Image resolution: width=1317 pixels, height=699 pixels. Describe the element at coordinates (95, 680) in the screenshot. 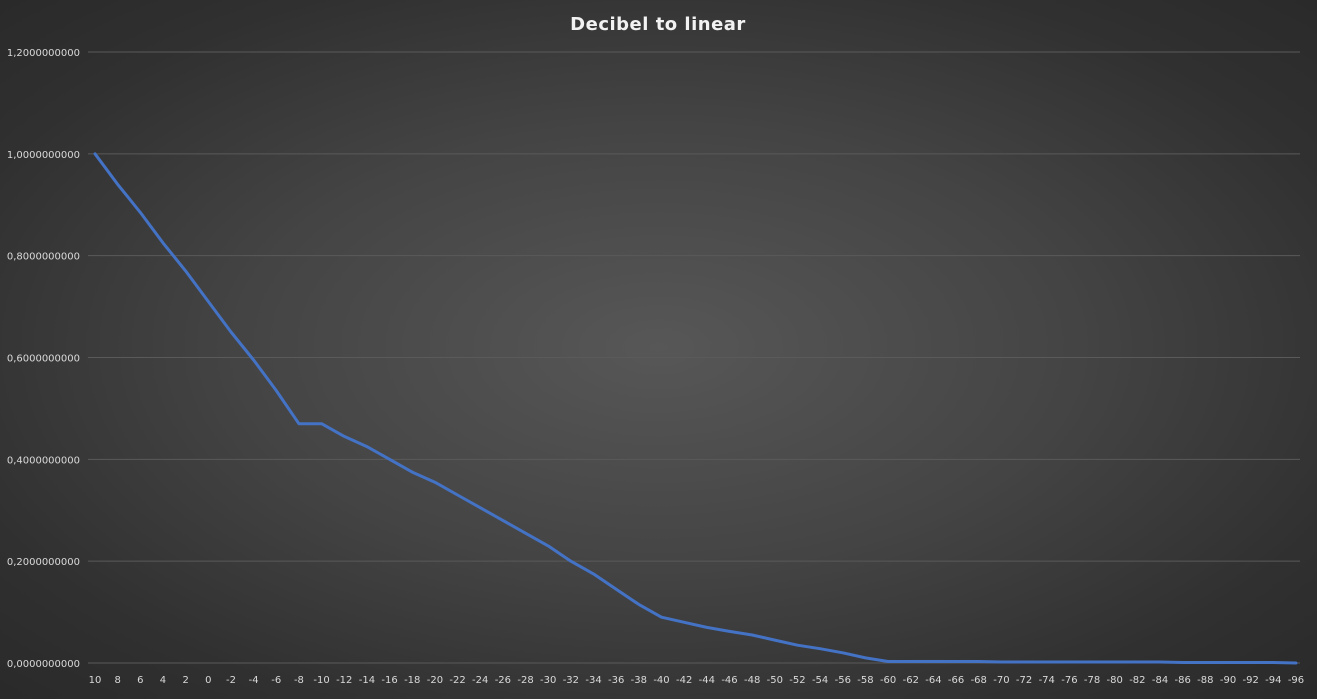

I see `x-tick-label: 10` at that location.